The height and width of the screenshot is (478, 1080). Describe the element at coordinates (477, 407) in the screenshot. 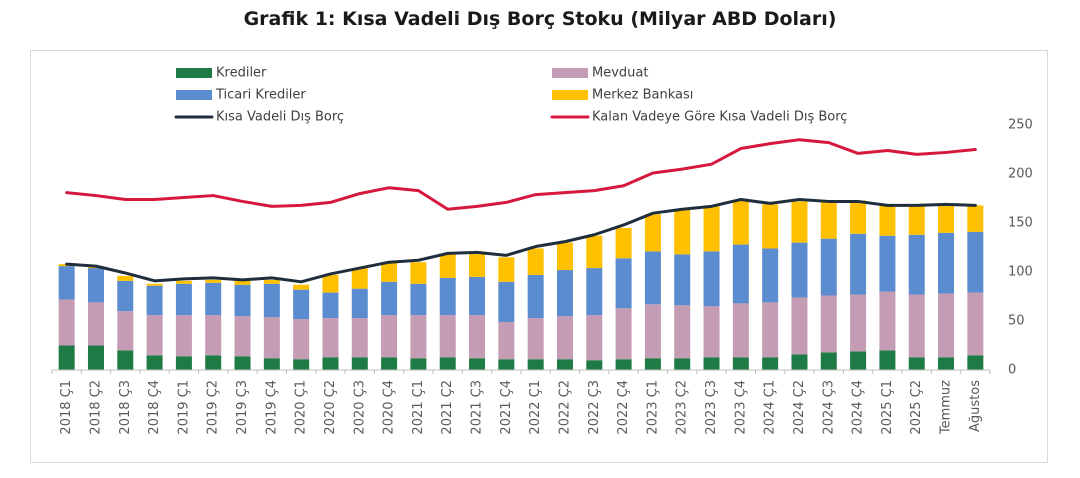

I see `x-tick-label: 2021 Ç3` at that location.